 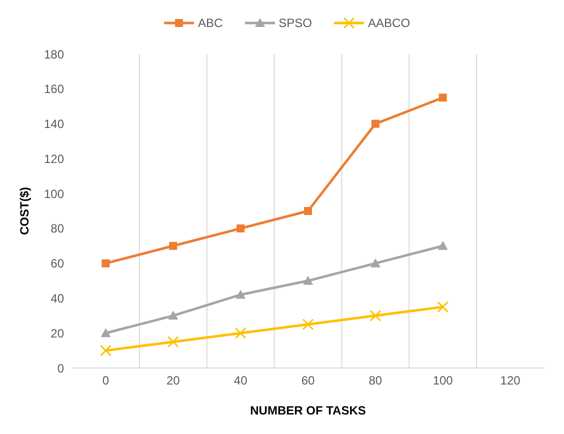 I want to click on legend-label: AABCO, so click(x=388, y=23).